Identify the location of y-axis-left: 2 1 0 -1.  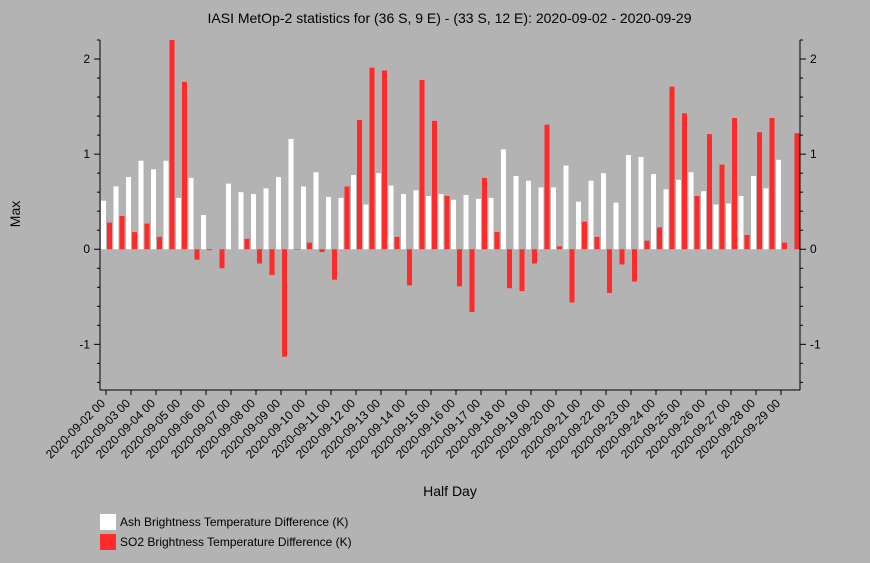
(90, 214).